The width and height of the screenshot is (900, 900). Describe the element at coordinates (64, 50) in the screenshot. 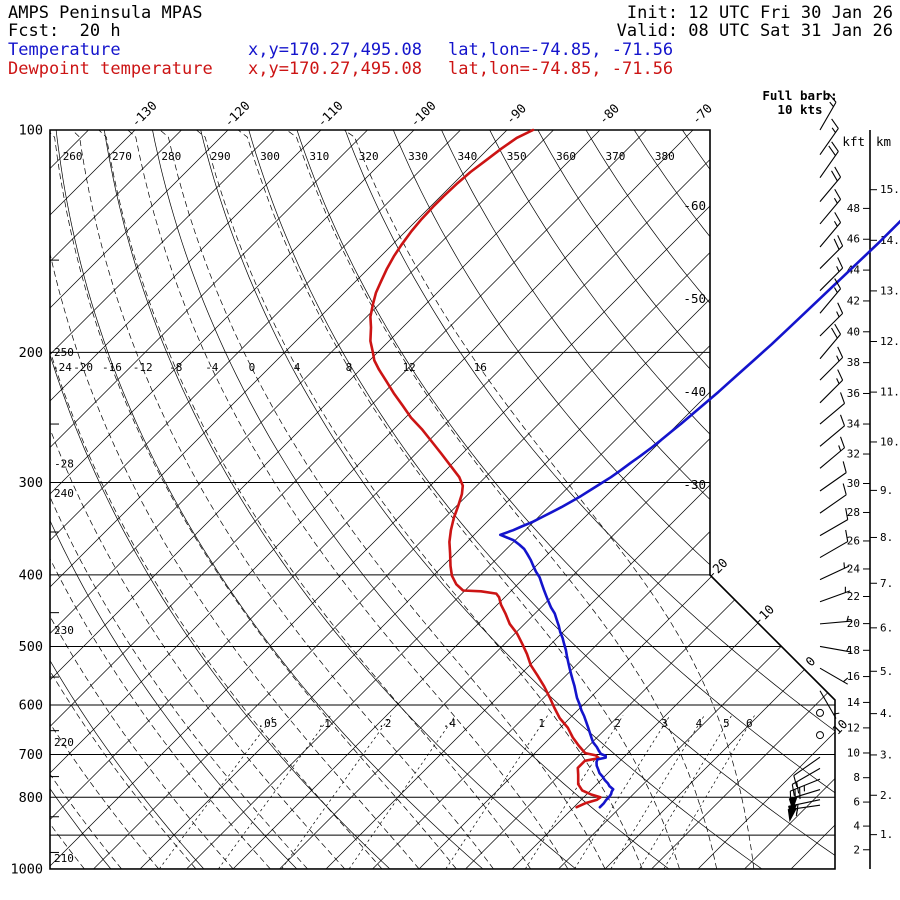

I see `temperature-legend-label: Temperature` at that location.